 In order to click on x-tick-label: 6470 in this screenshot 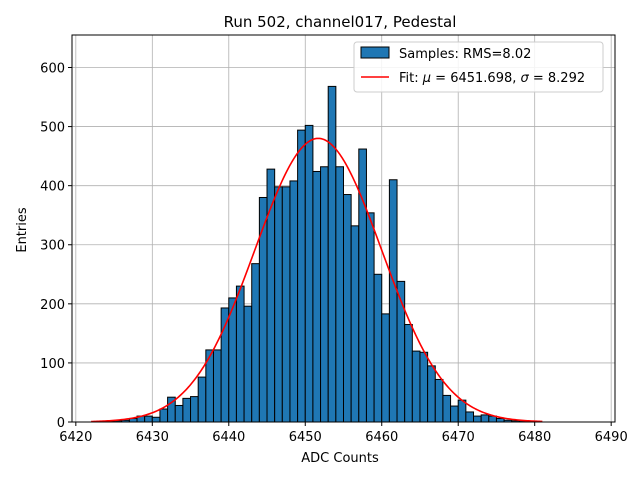, I will do `click(458, 437)`.